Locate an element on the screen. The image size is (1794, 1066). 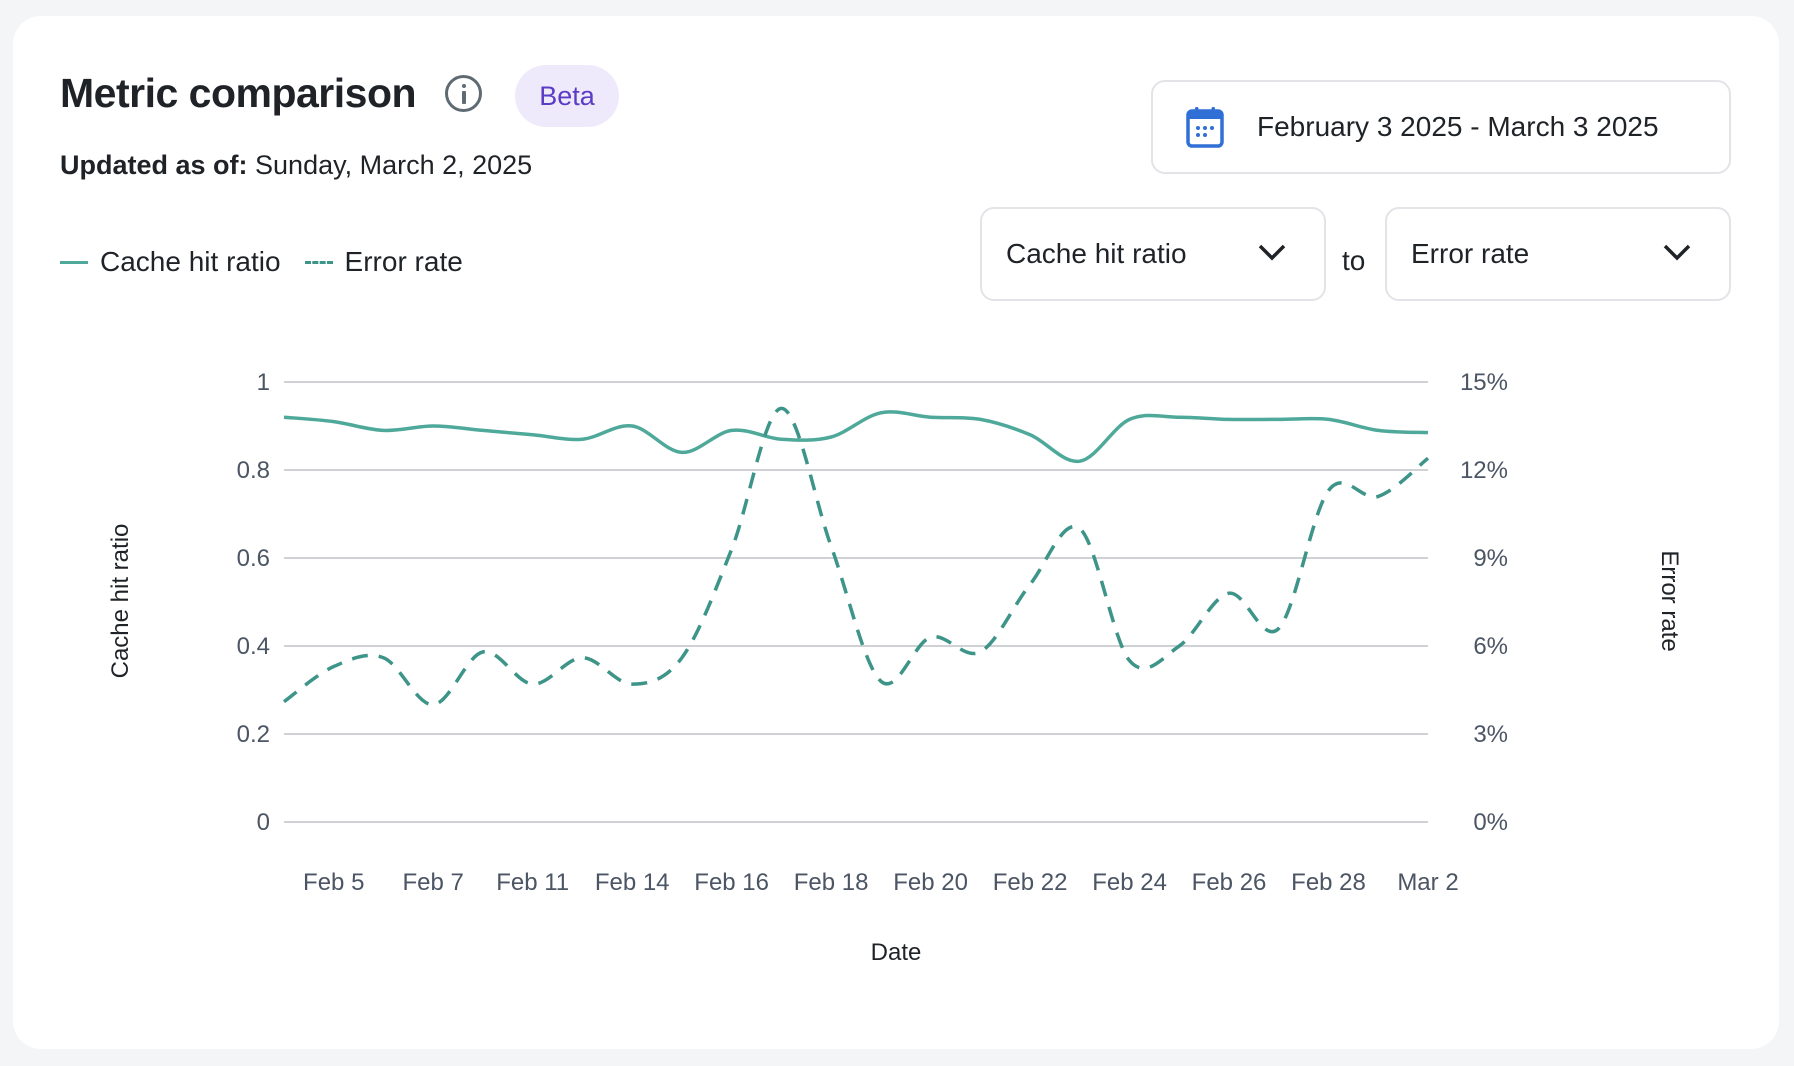
y-right-tick: 6% is located at coordinates (1490, 646).